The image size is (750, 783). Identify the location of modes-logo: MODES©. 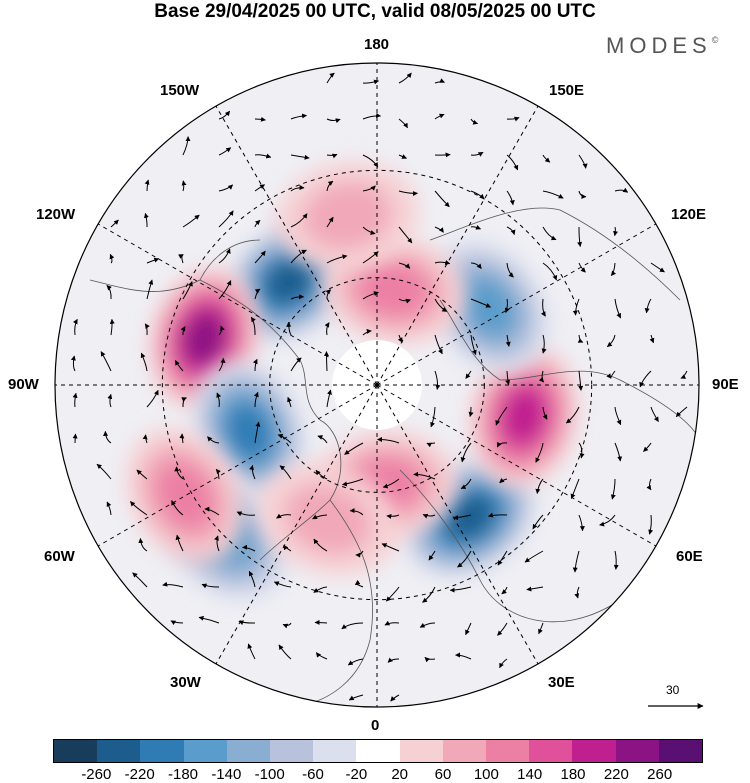
(662, 46).